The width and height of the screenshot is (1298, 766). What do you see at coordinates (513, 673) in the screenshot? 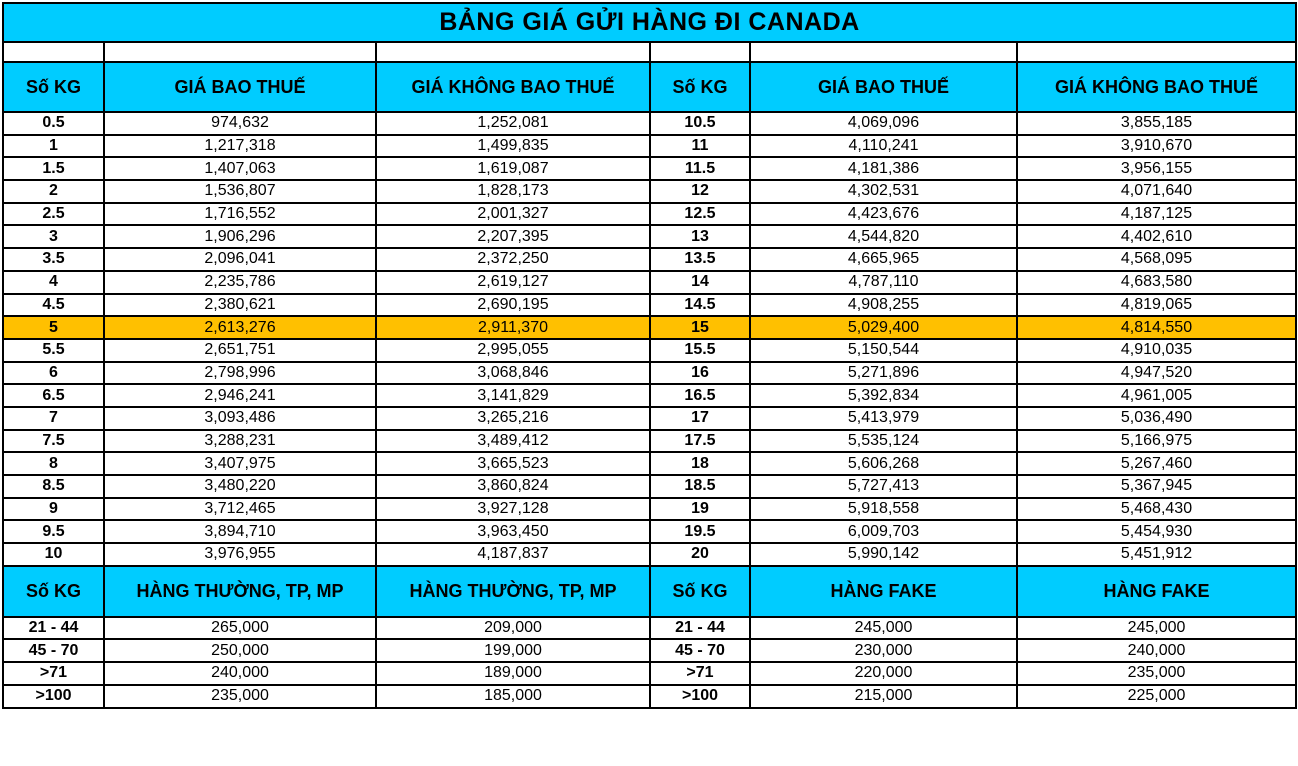
I see `price-cell-left-b: 189,000` at bounding box center [513, 673].